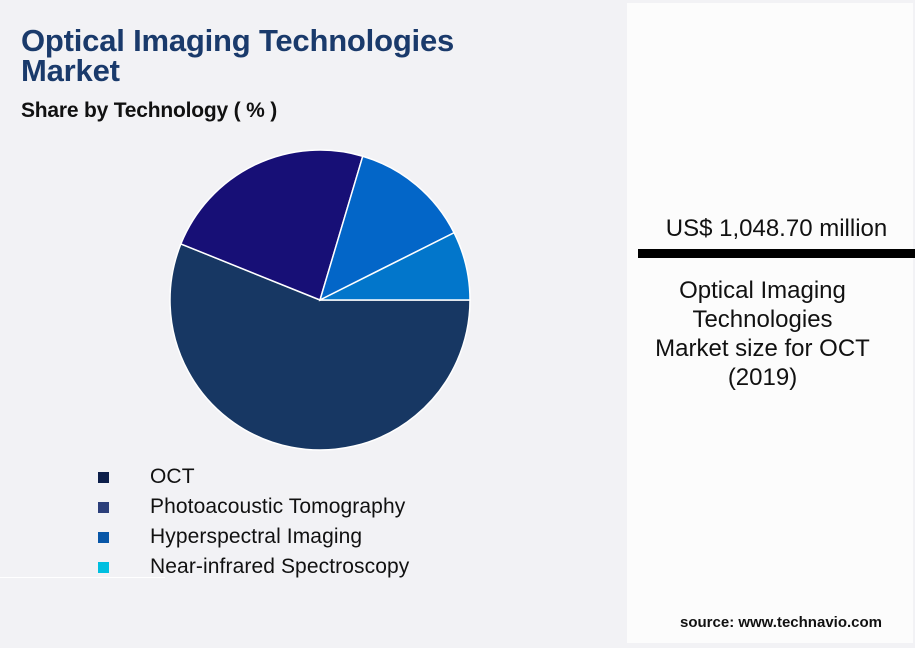 Image resolution: width=915 pixels, height=648 pixels. Describe the element at coordinates (271, 225) in the screenshot. I see `pie-slice-photoacoustic-tomography` at that location.